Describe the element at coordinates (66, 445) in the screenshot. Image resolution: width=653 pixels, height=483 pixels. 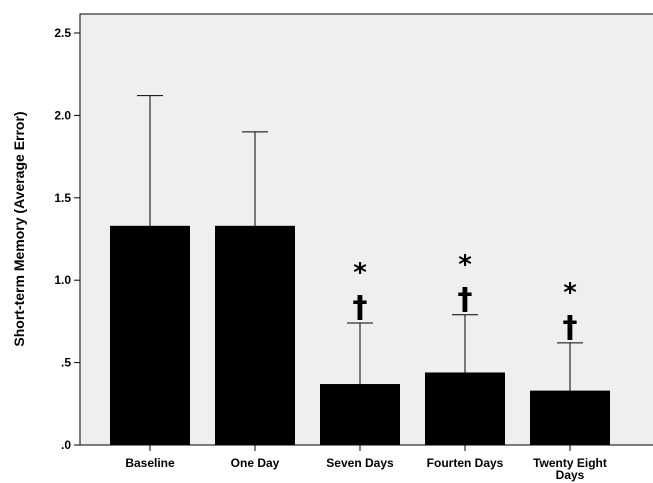
I see `y-tick-label: .0` at that location.